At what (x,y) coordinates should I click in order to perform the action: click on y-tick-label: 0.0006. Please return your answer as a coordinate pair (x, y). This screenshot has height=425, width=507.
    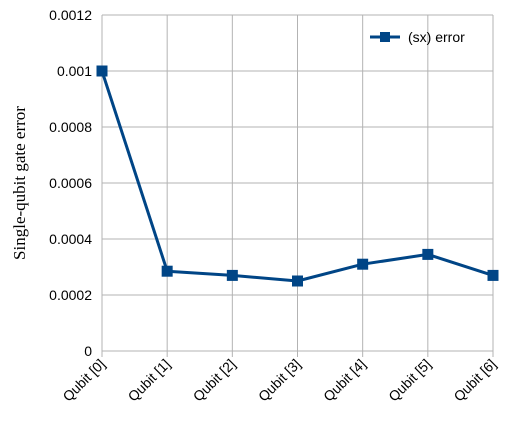
    Looking at the image, I should click on (70, 183).